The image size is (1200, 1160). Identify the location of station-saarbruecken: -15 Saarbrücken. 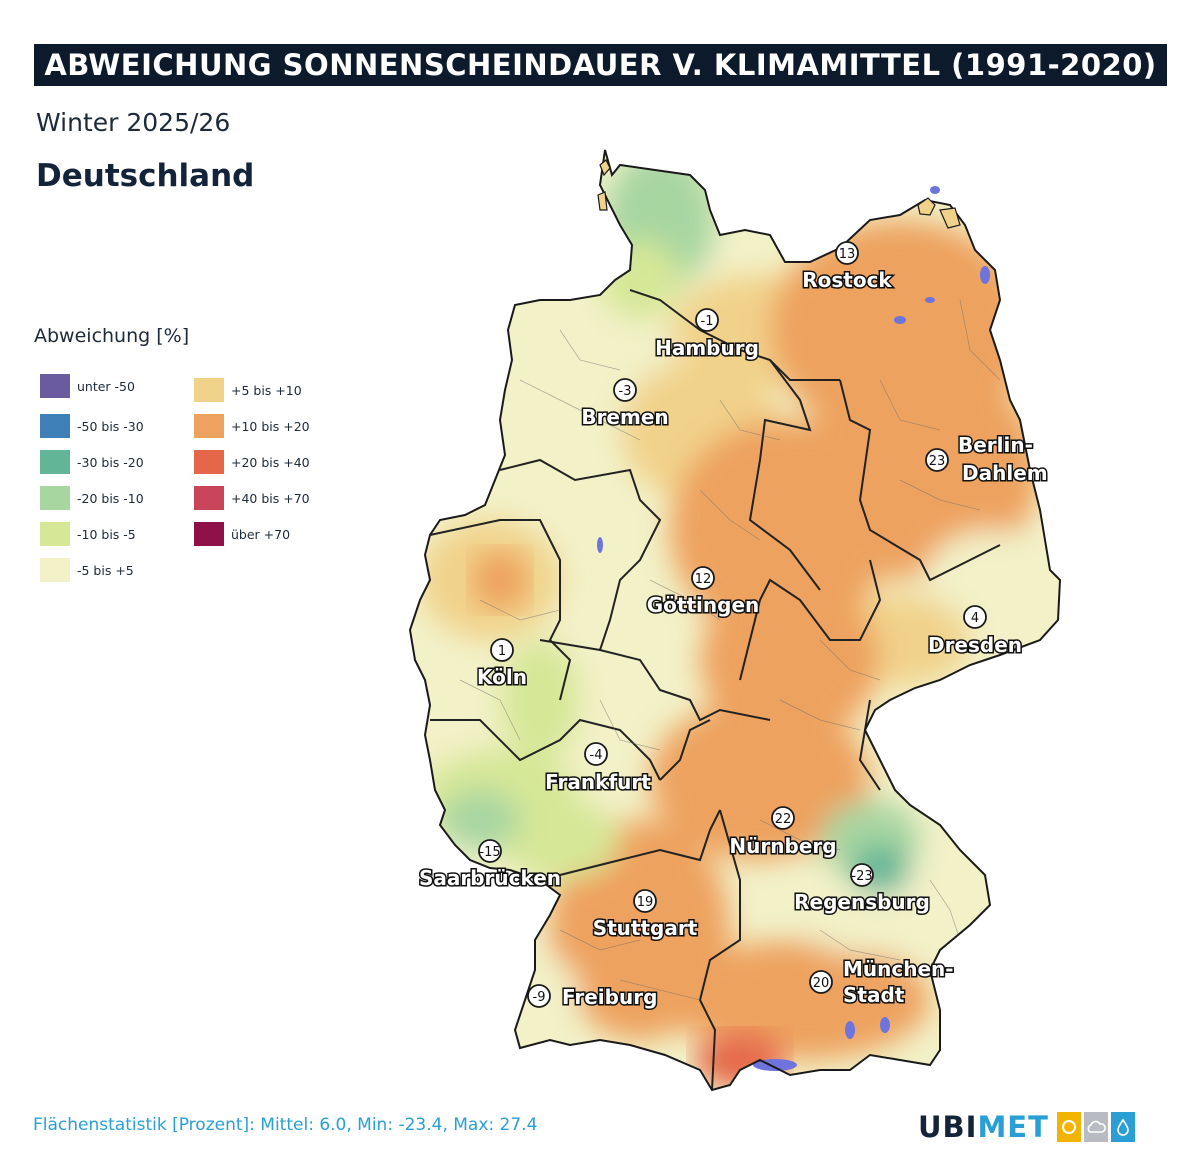
(490, 865).